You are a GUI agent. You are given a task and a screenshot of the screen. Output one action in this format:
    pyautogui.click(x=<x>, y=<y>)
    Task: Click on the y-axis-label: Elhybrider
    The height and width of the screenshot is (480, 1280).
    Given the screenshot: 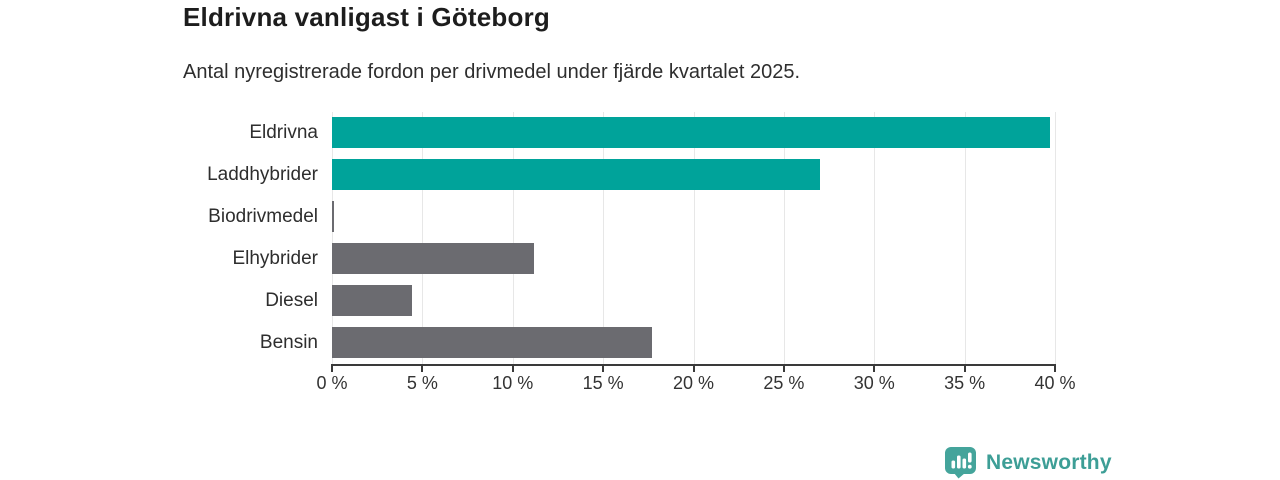 What is the action you would take?
    pyautogui.click(x=275, y=258)
    